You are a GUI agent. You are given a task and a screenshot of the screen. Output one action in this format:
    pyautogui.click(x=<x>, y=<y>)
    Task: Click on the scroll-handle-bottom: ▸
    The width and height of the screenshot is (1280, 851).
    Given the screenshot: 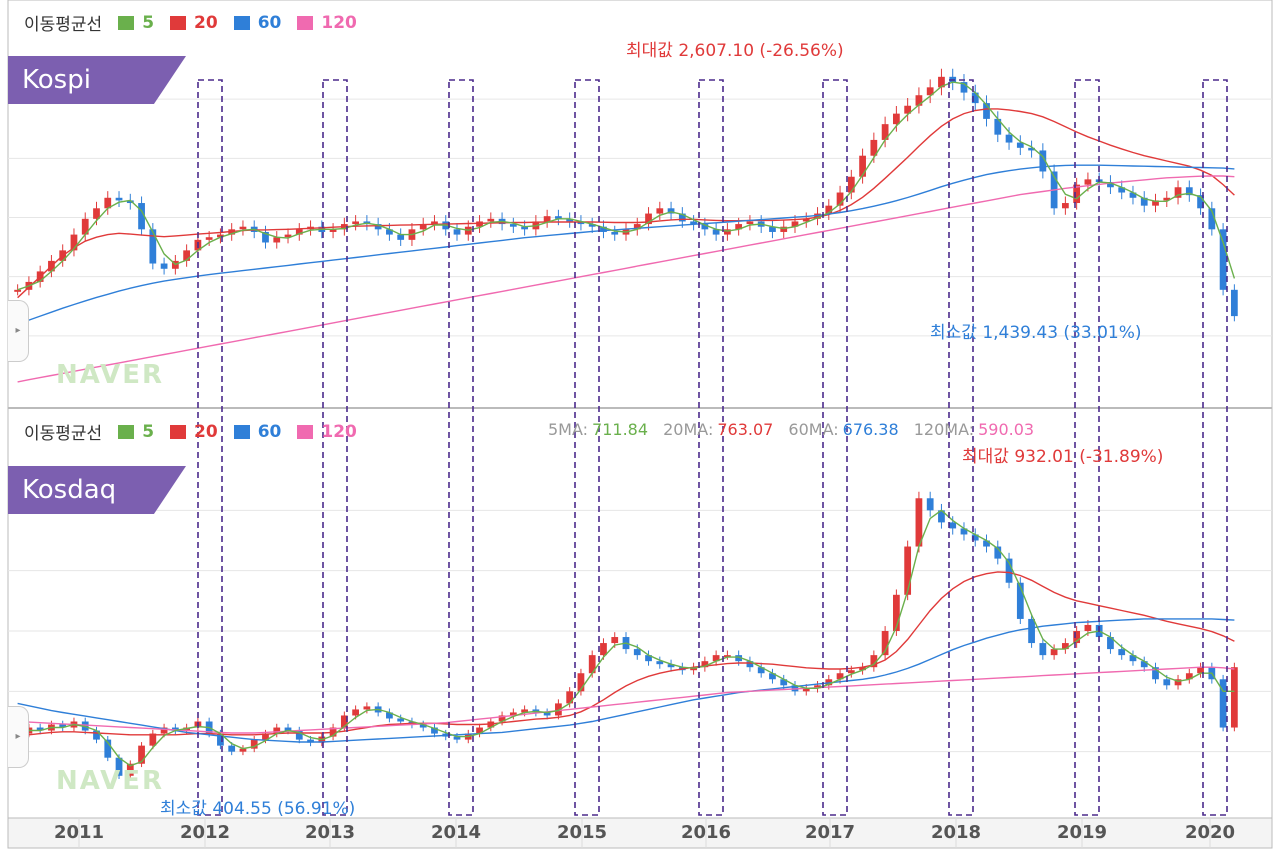 What is the action you would take?
    pyautogui.click(x=18, y=737)
    